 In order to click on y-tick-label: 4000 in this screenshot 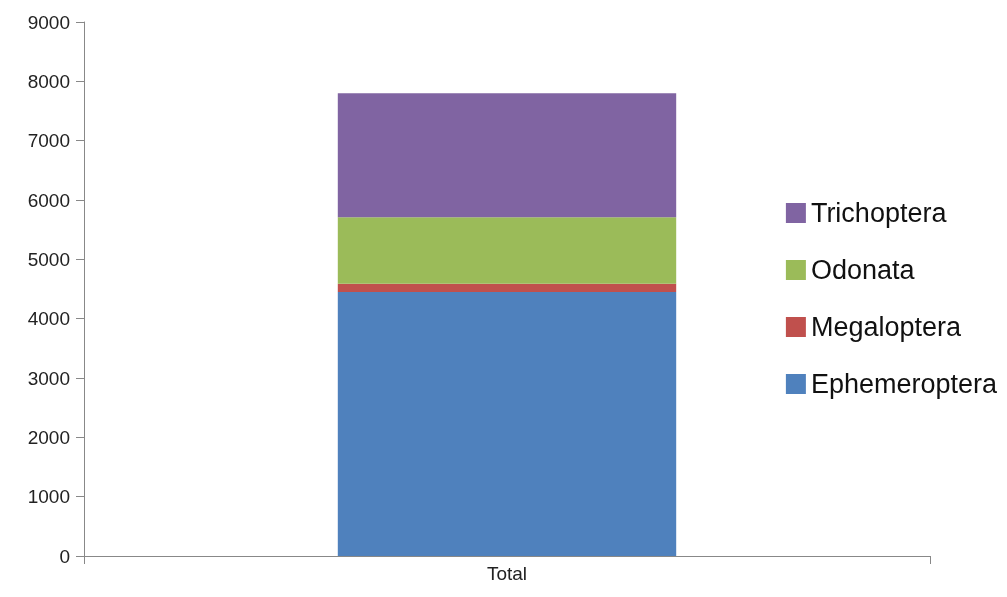, I will do `click(48, 319)`.